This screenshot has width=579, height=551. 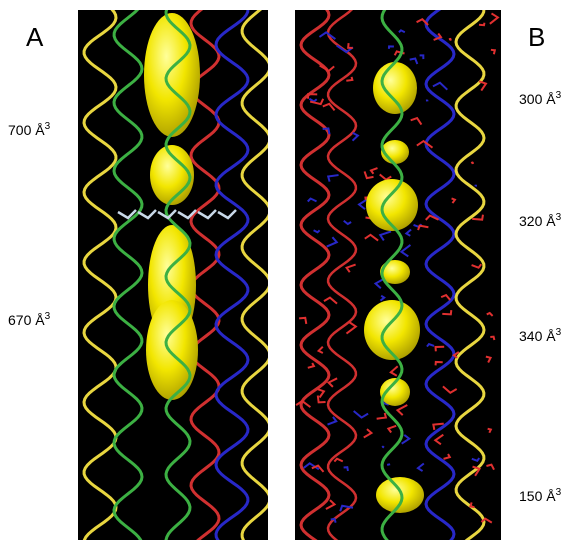 I want to click on volume-text: 340 Å, so click(x=537, y=336).